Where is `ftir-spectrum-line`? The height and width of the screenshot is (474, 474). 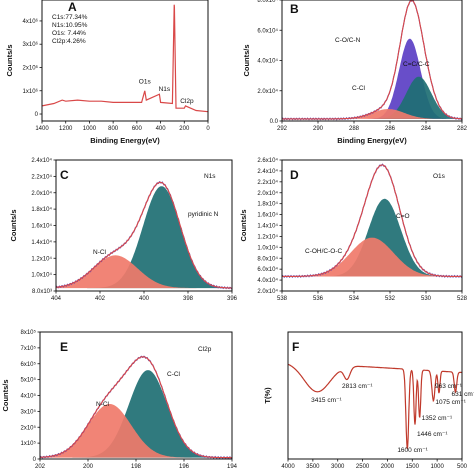 ftir-spectrum-line is located at coordinates (374, 406).